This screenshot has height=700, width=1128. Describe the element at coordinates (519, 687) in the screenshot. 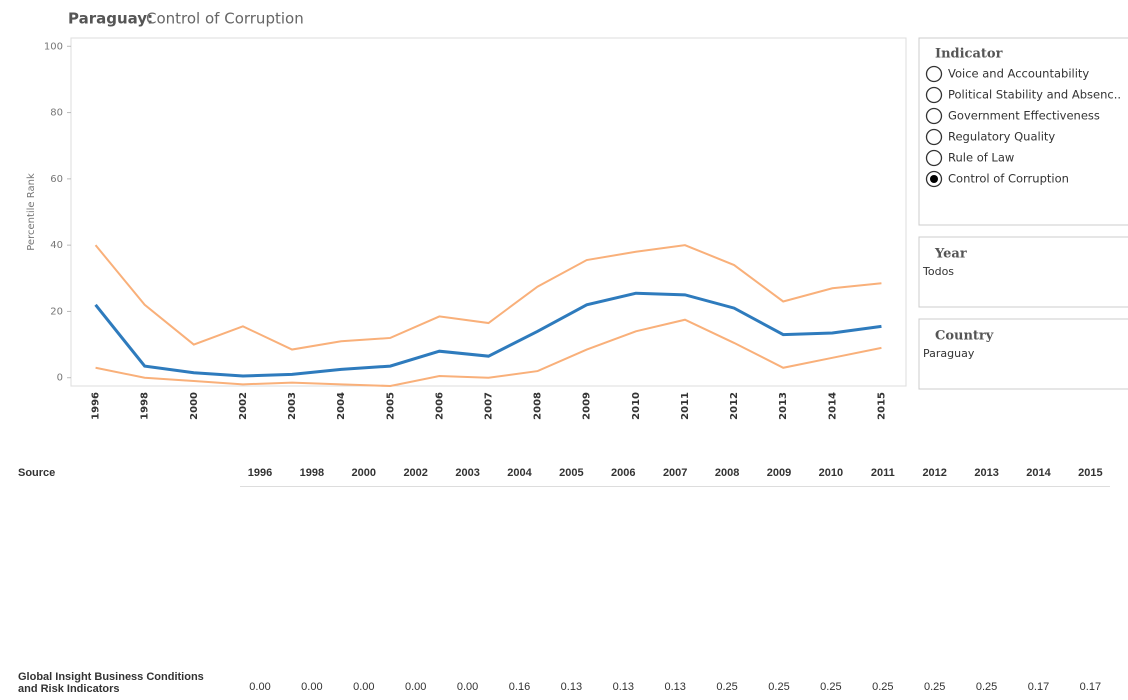

I see `table-cell: 0.16` at that location.